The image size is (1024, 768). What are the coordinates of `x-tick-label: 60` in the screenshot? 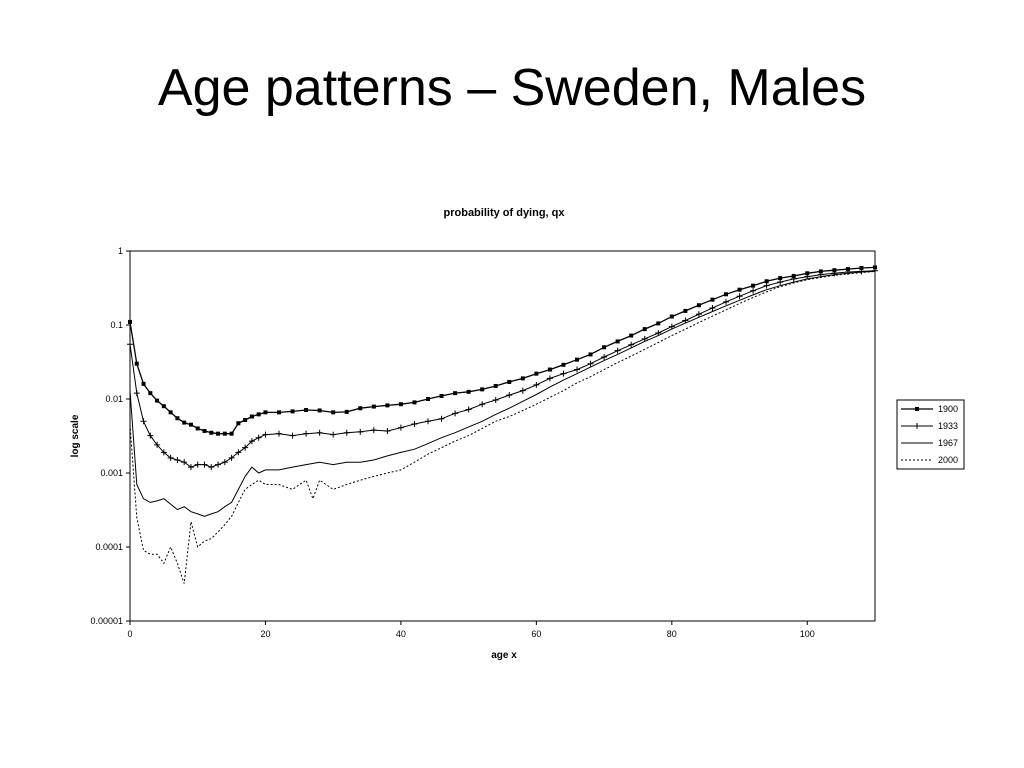 It's located at (536, 634).